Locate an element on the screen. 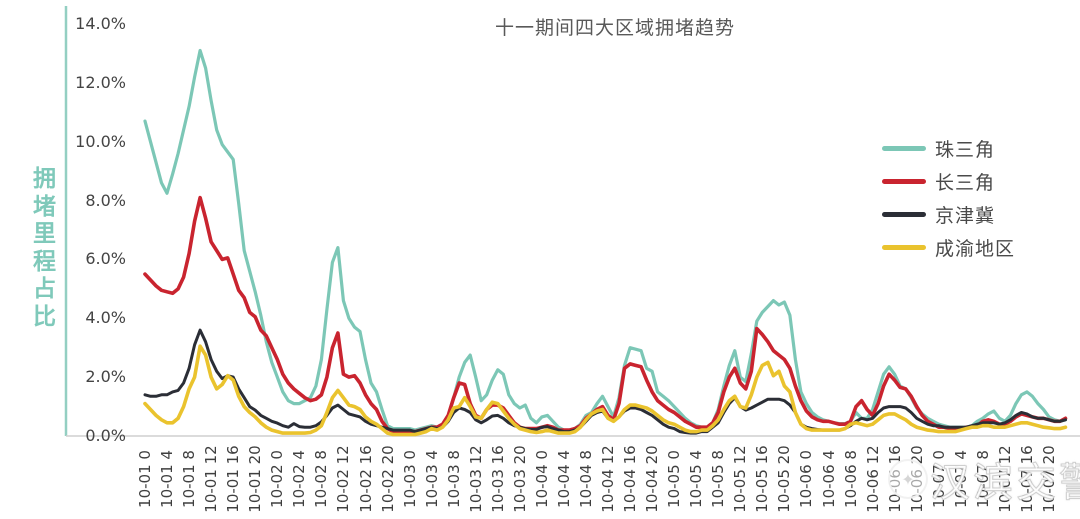  watermark-text: 汉滨交警 is located at coordinates (1005, 483).